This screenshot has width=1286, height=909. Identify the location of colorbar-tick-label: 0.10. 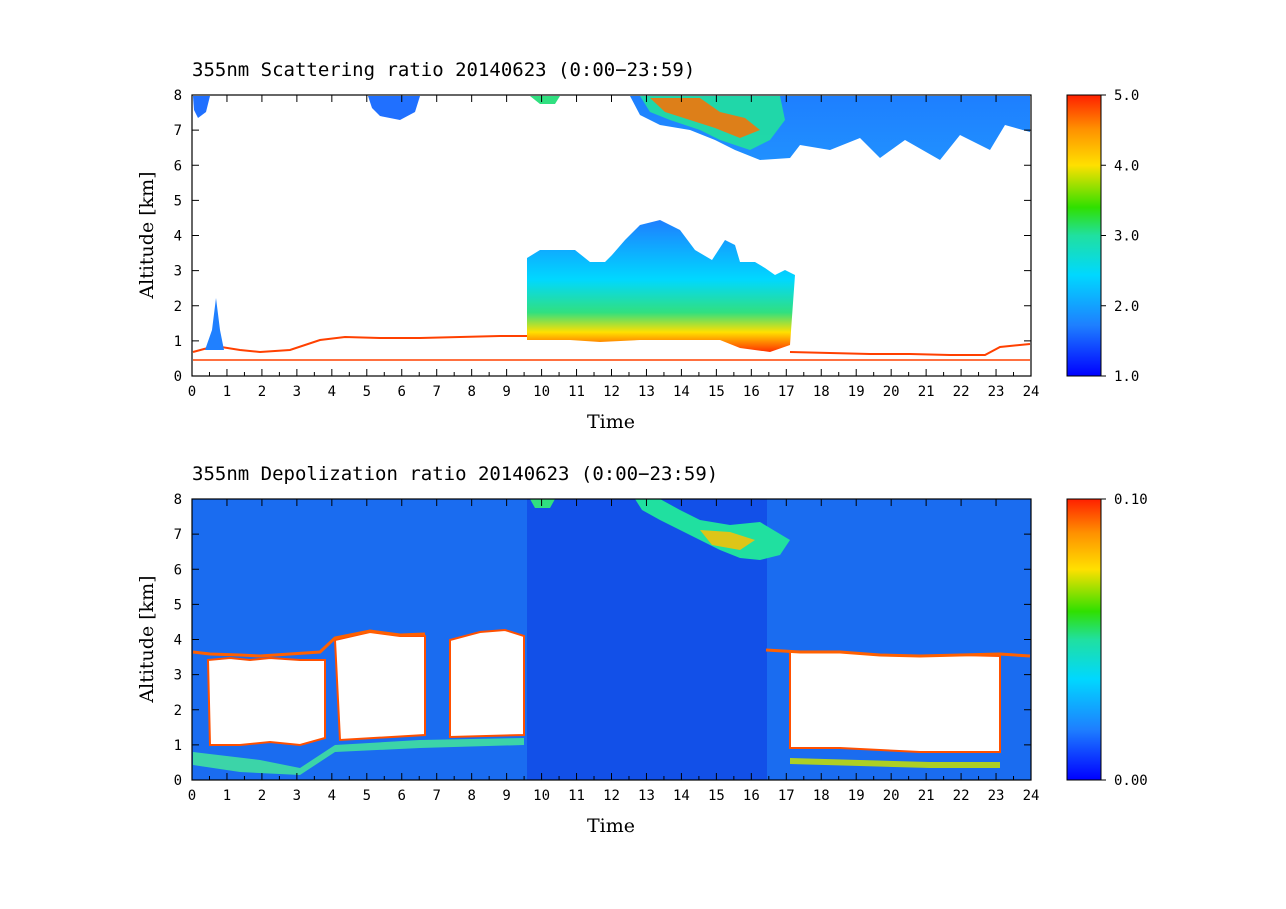
(1131, 500).